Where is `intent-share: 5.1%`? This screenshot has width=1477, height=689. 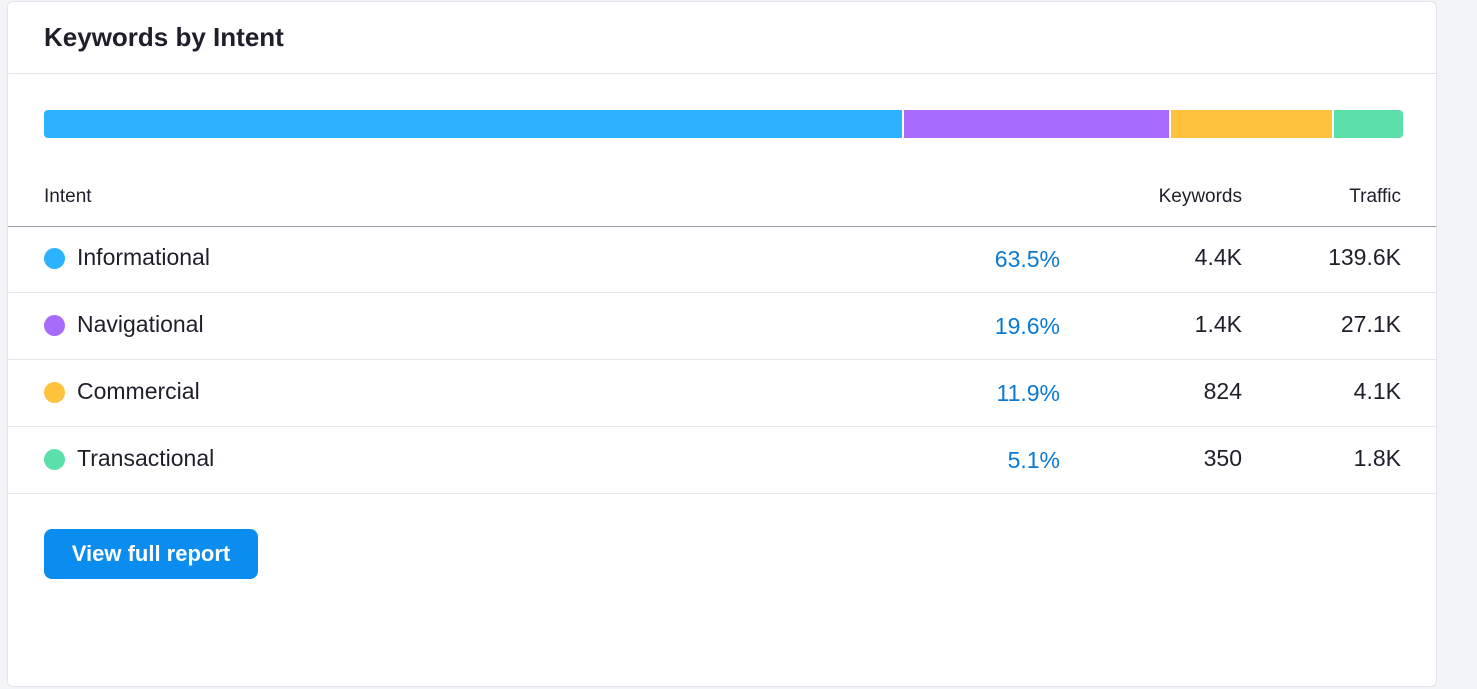 intent-share: 5.1% is located at coordinates (1033, 460).